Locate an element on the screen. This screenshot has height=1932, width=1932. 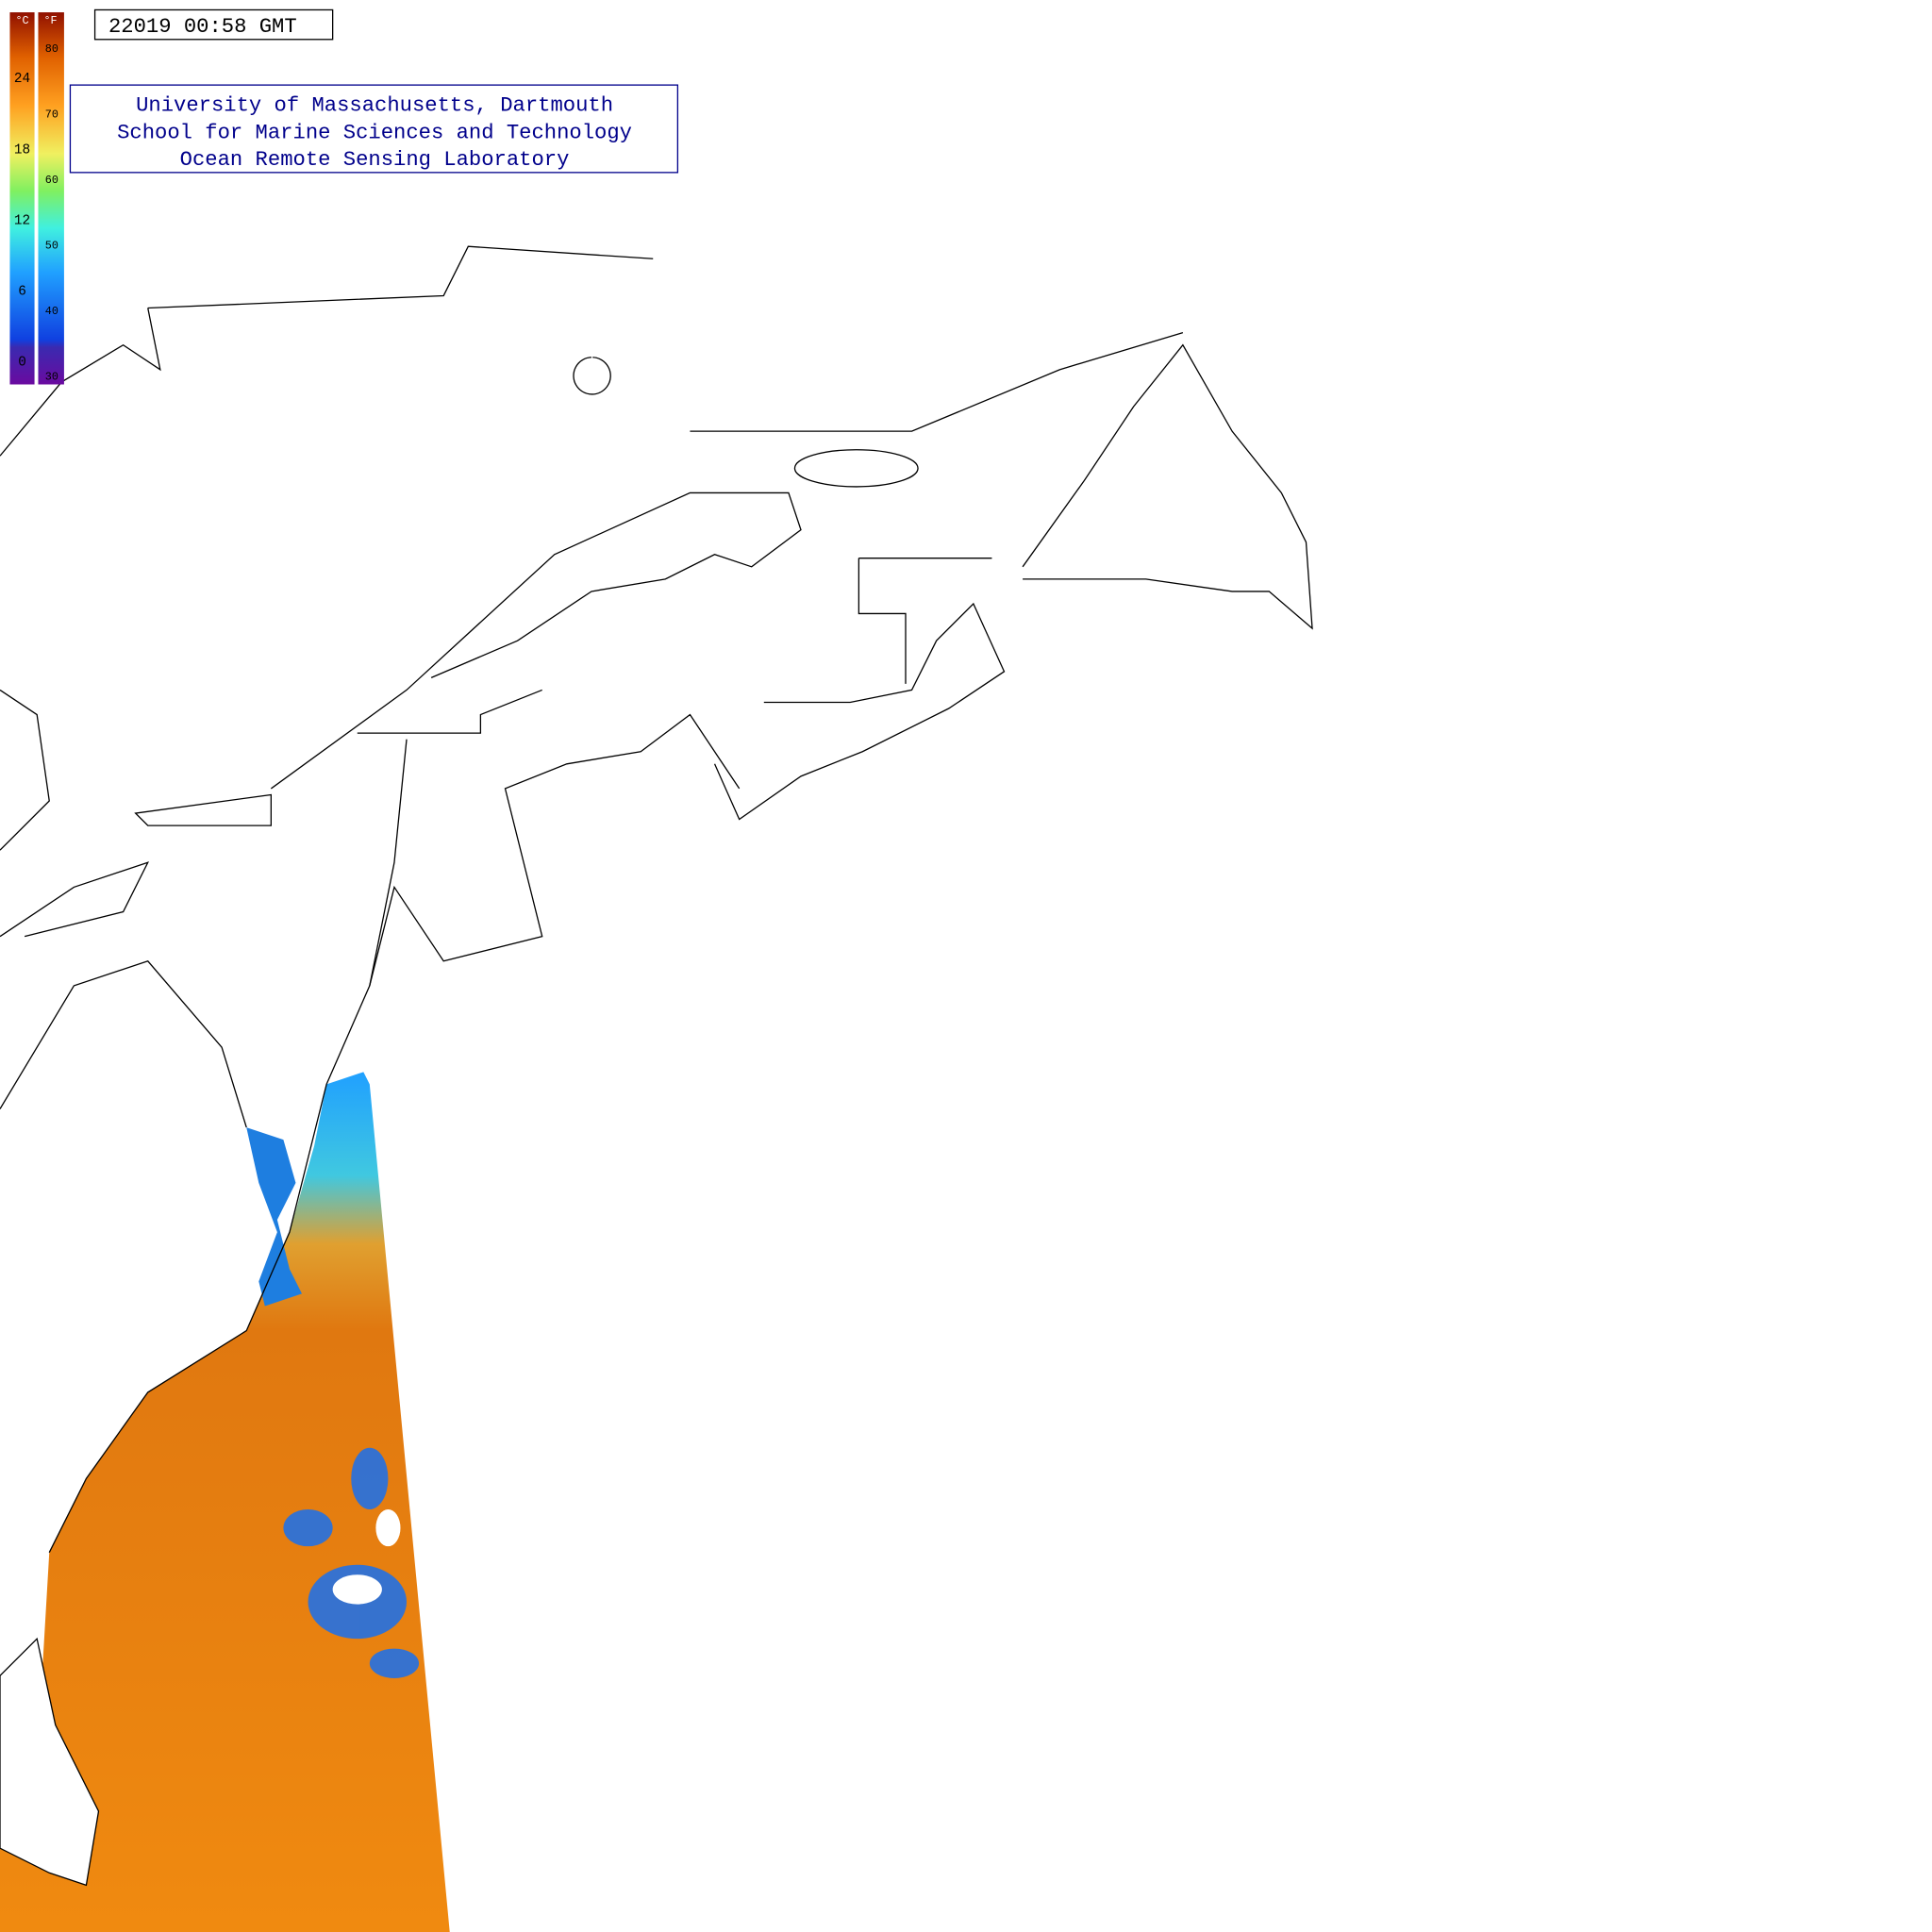
fahrenheit-unit: °F is located at coordinates (50, 21).